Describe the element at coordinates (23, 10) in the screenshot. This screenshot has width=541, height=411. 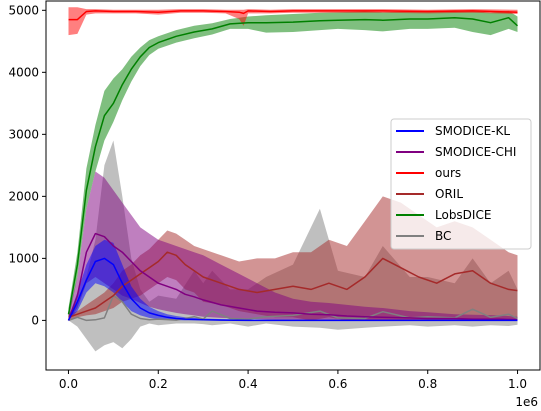
I see `y-tick-label: 5000` at that location.